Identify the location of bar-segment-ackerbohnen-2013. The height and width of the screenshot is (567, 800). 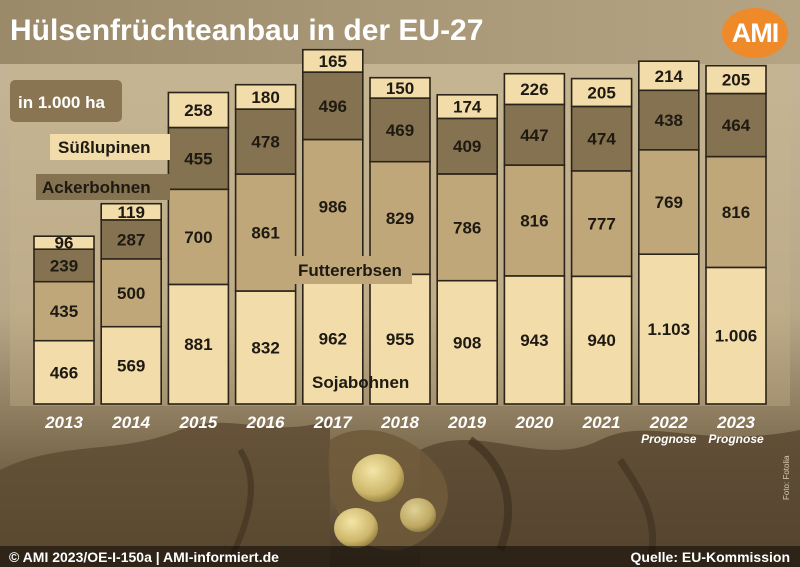
(64, 265).